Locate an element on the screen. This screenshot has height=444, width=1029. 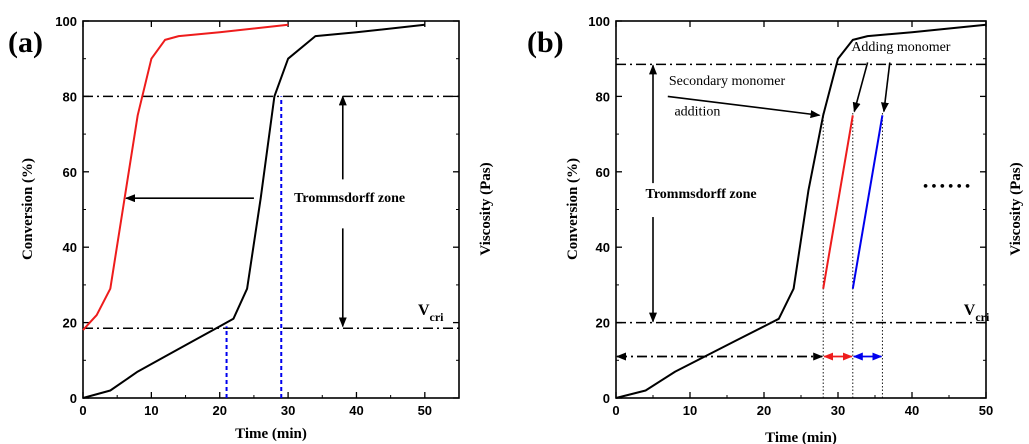
panel-label: (b) is located at coordinates (545, 42).